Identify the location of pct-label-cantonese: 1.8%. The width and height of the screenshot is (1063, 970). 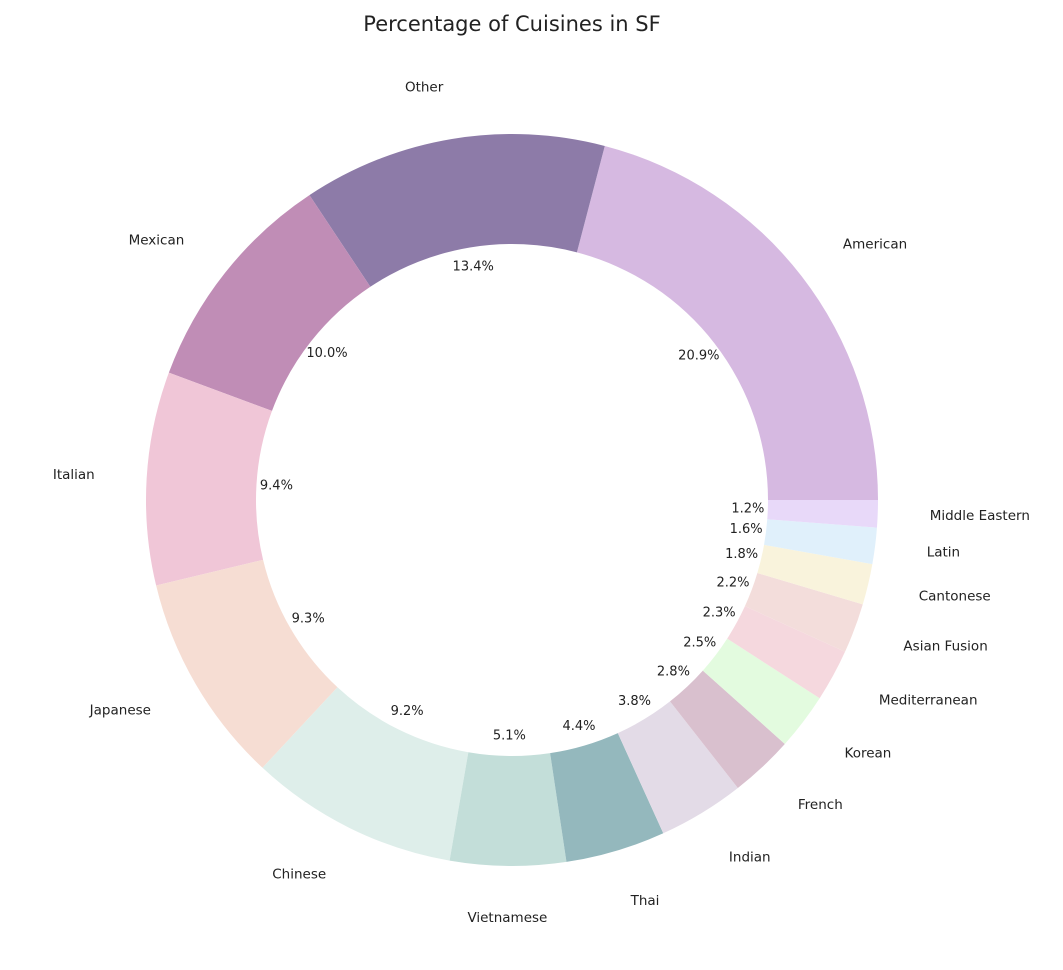
(741, 554).